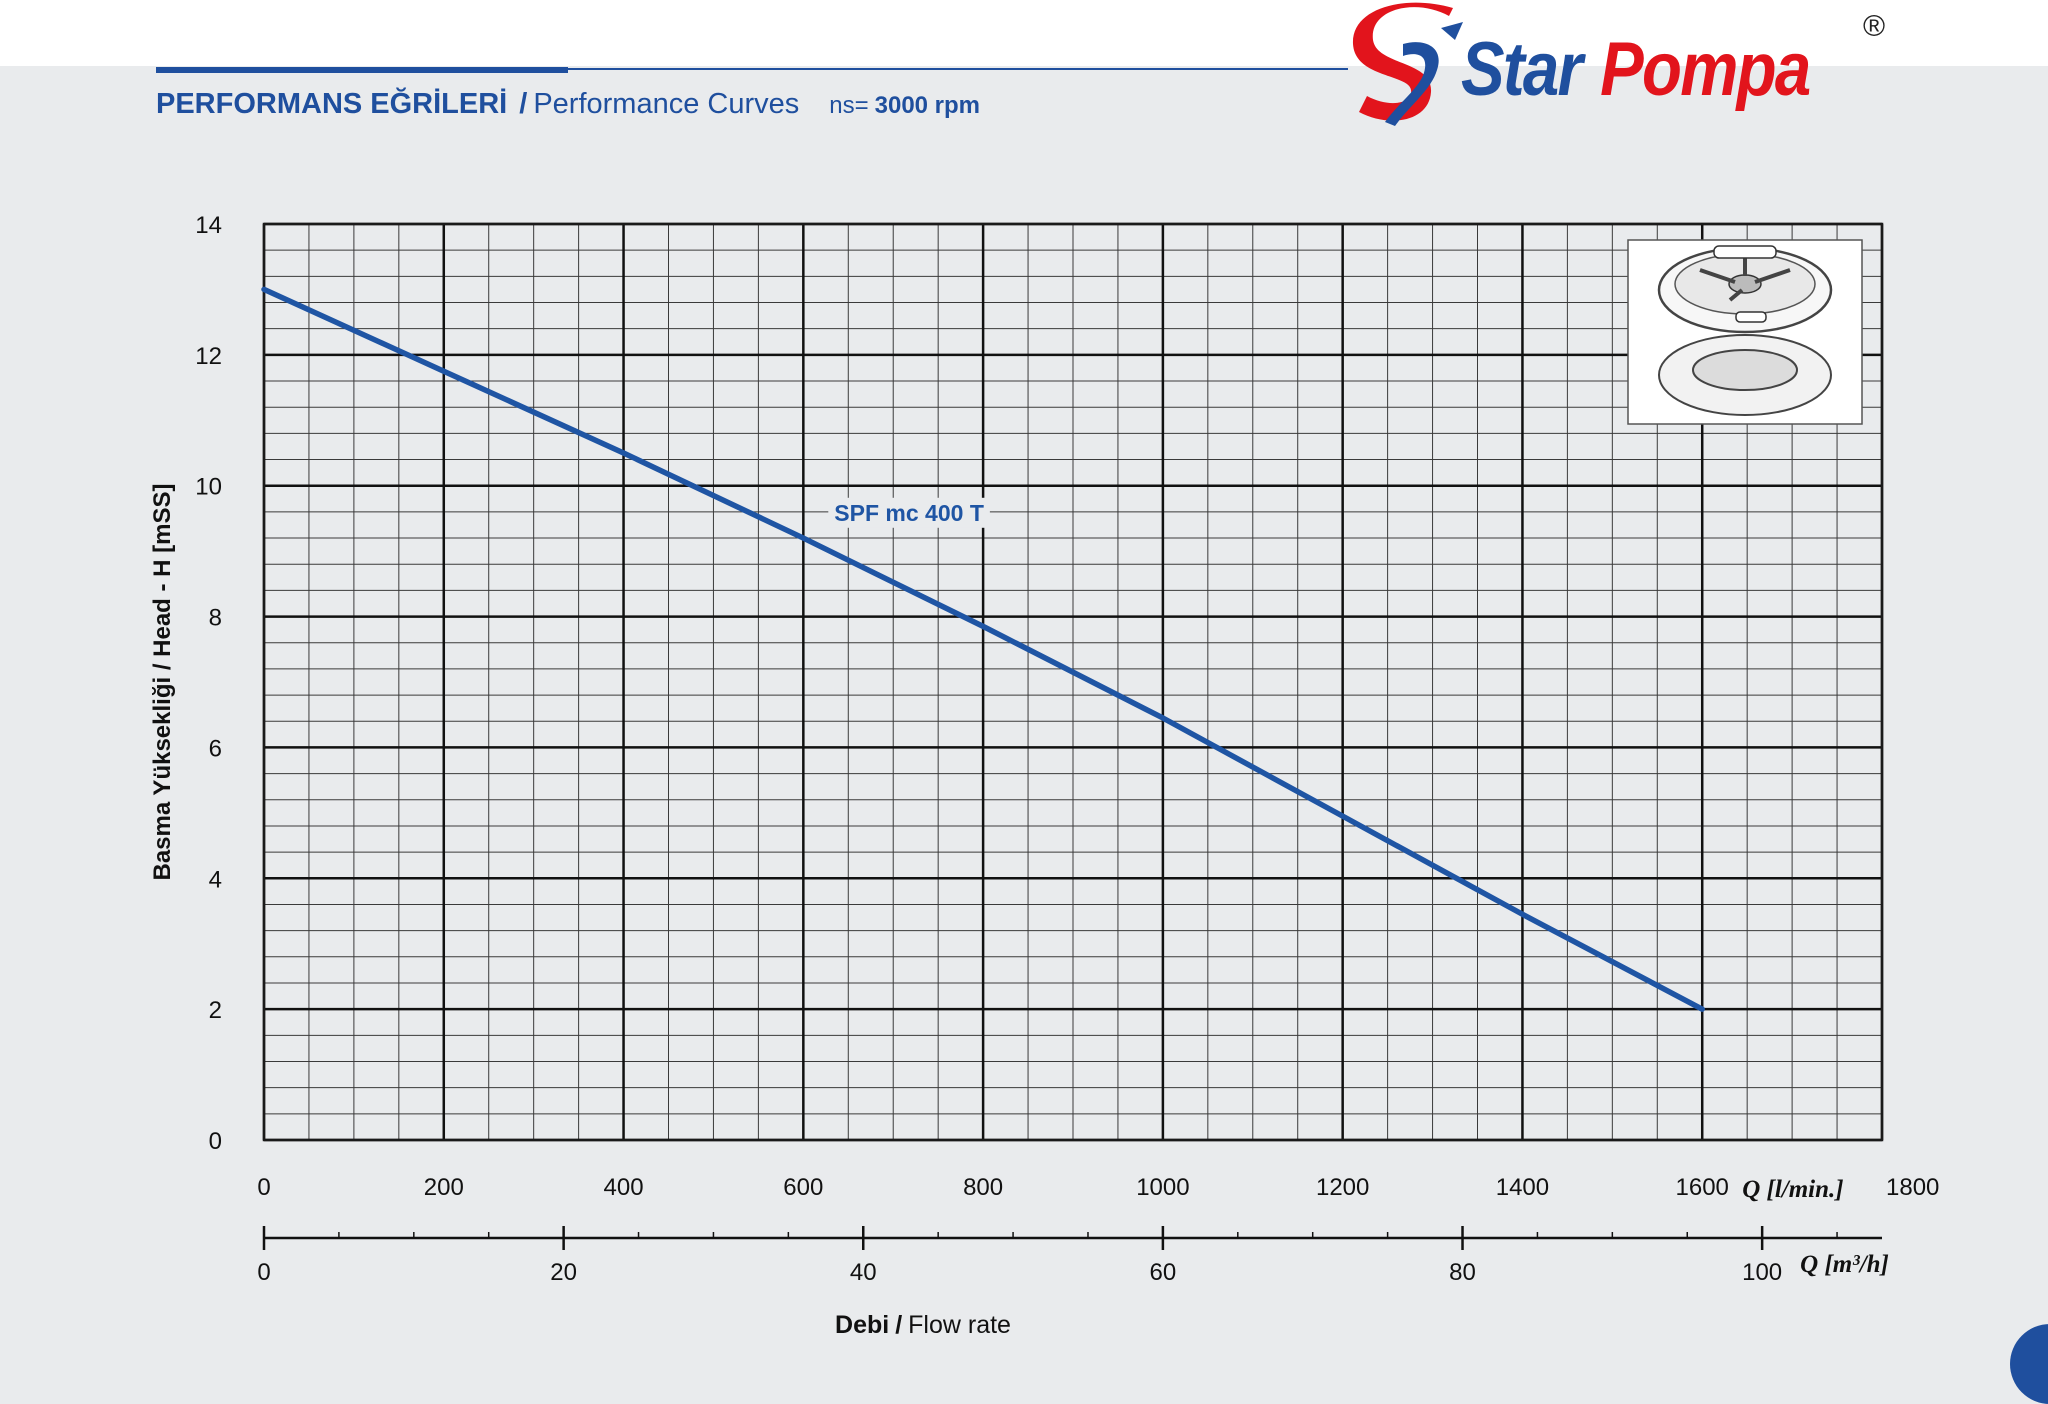 Image resolution: width=2048 pixels, height=1404 pixels. Describe the element at coordinates (666, 104) in the screenshot. I see `title-en: Performance Curves` at that location.